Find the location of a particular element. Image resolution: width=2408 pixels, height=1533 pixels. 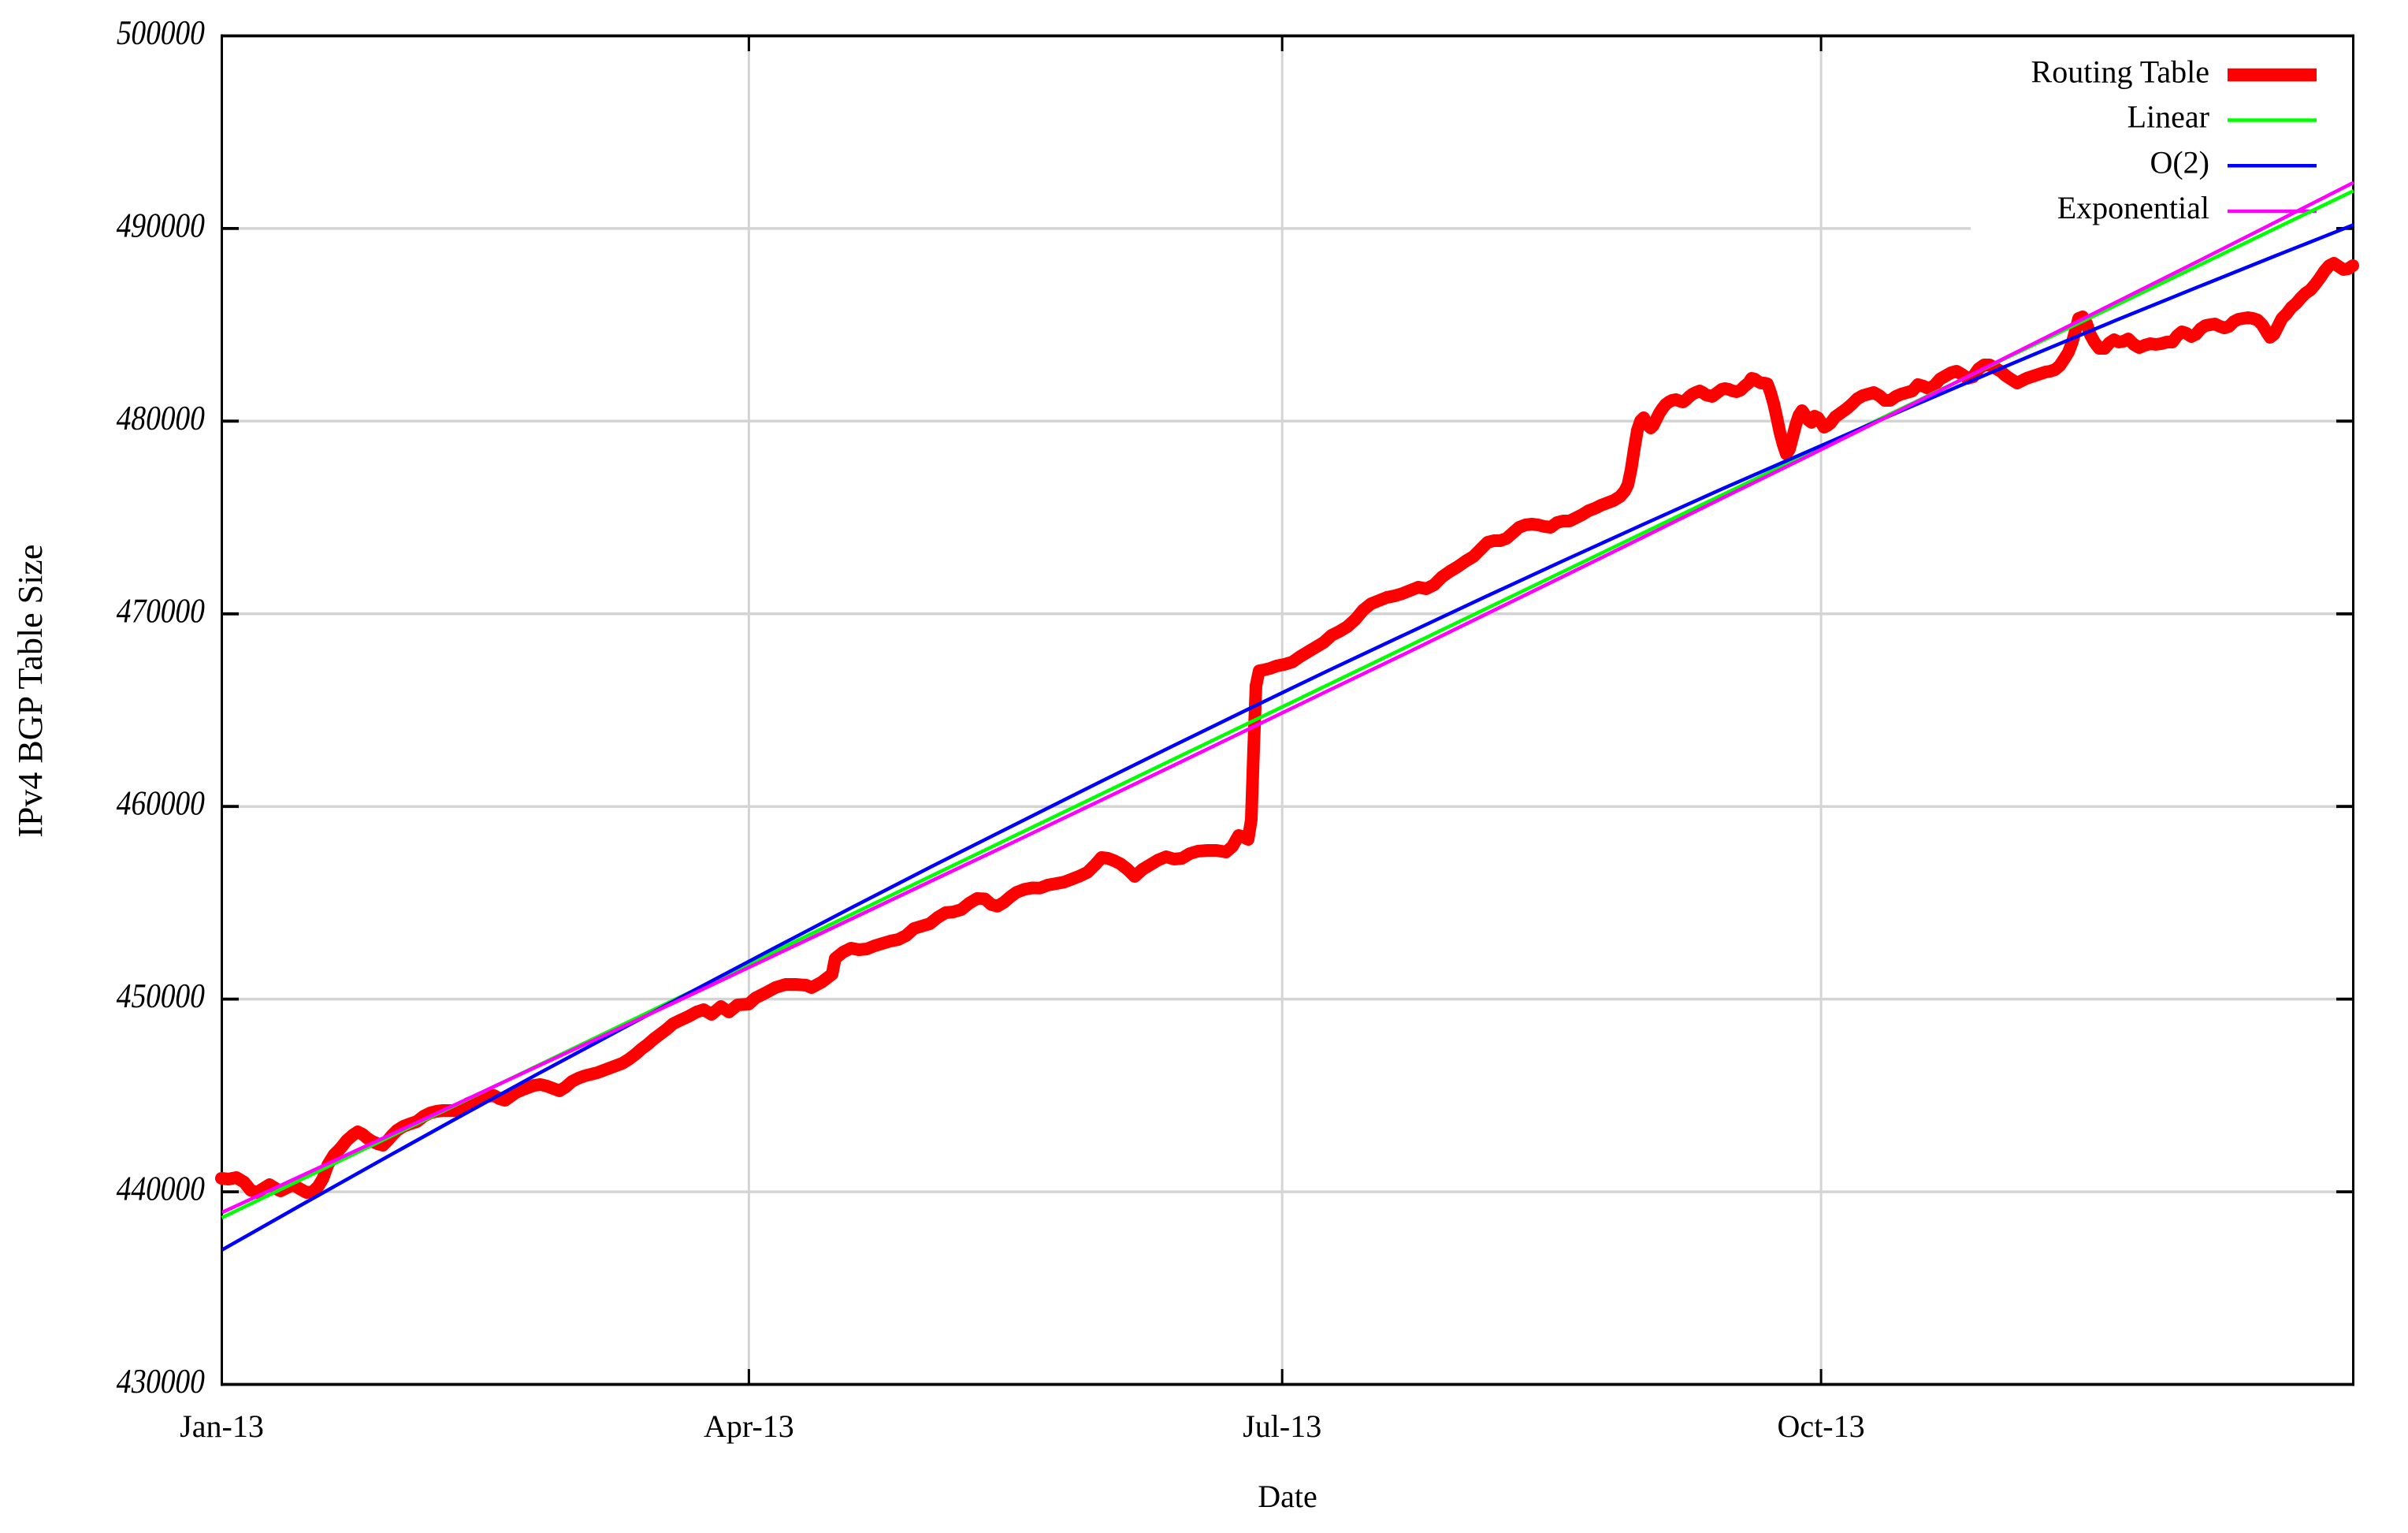

svg-text: Apr-13 is located at coordinates (749, 1426).